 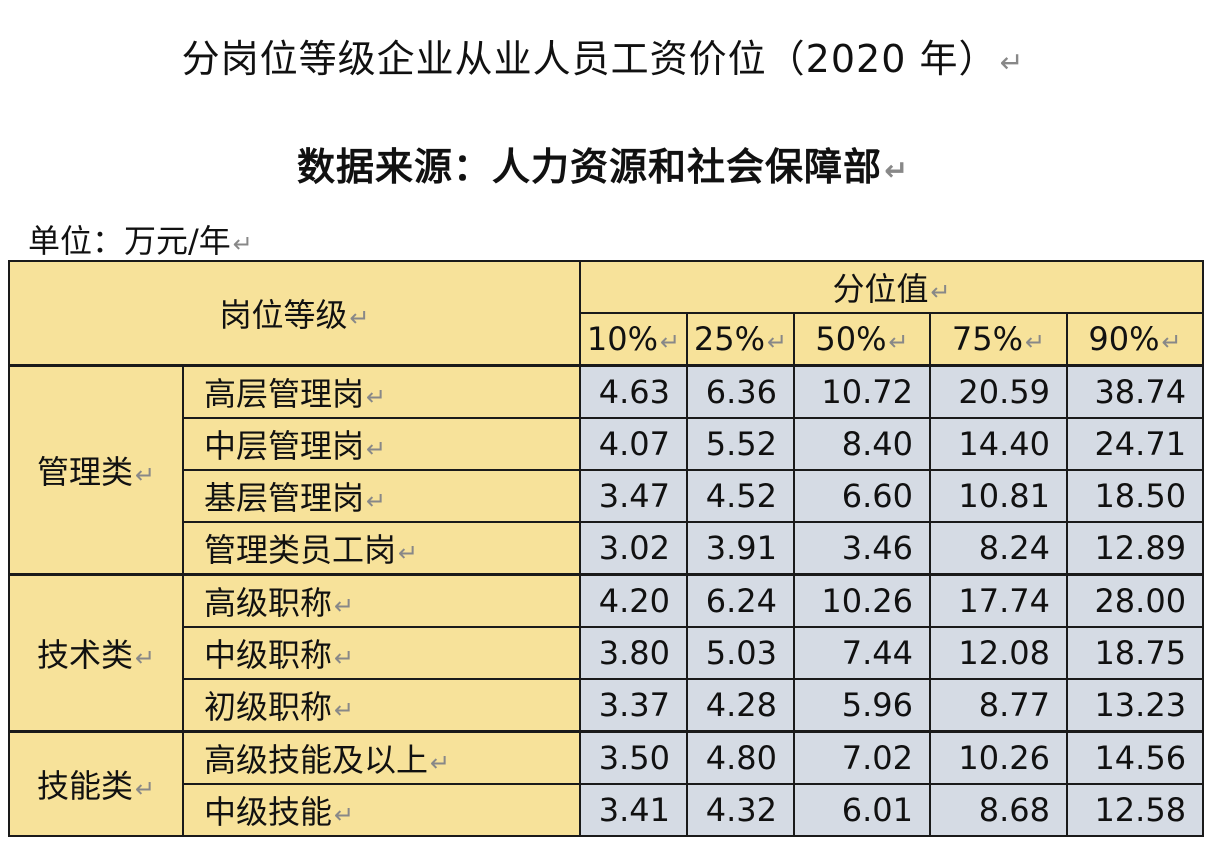 I want to click on table-row: 中层管理岗↵ 4.07 5.52 8.40 14.40 24.71, so click(x=607, y=443).